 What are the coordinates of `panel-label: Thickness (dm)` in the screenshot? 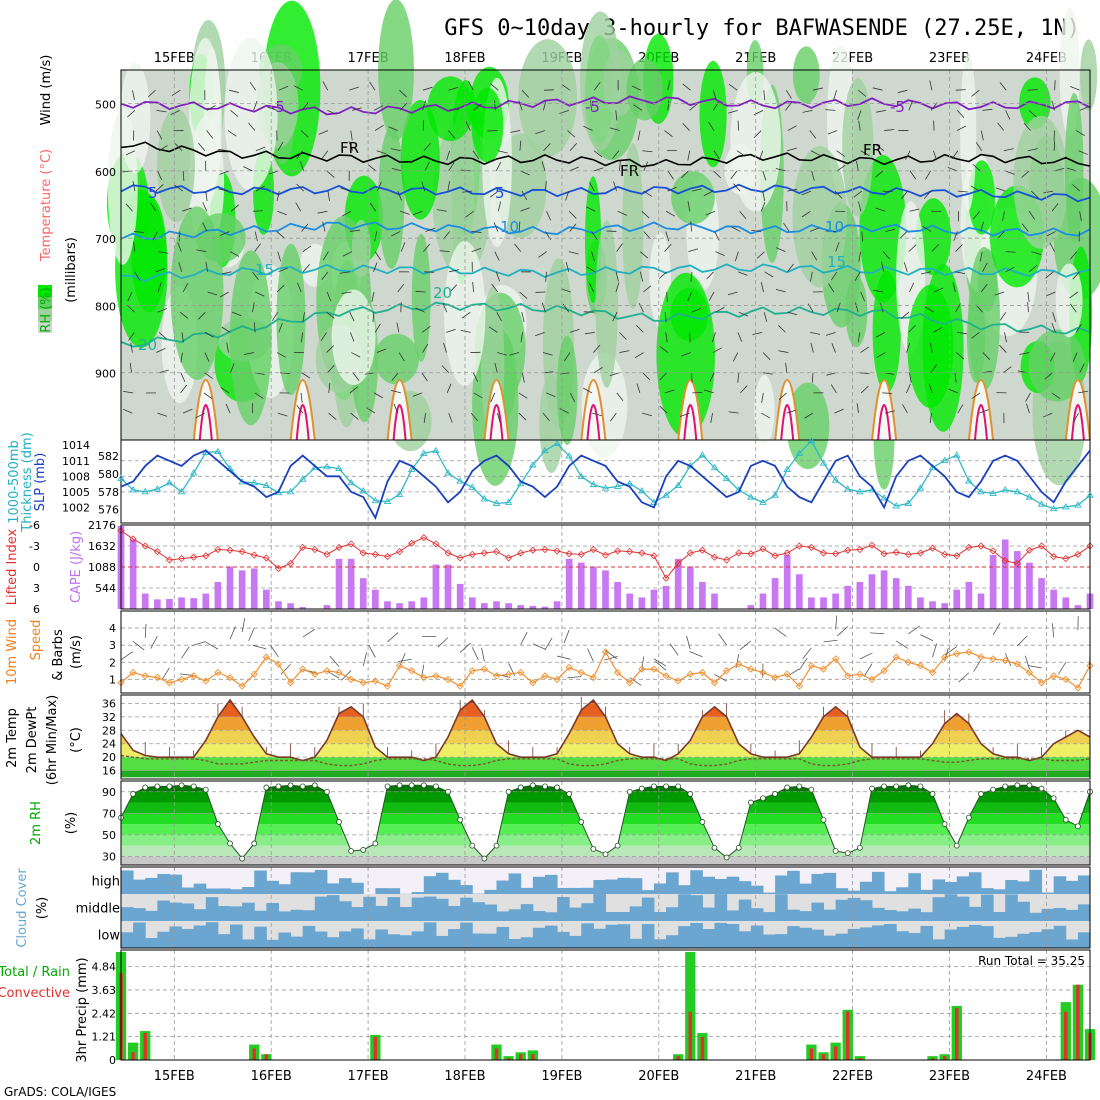 It's located at (27, 482).